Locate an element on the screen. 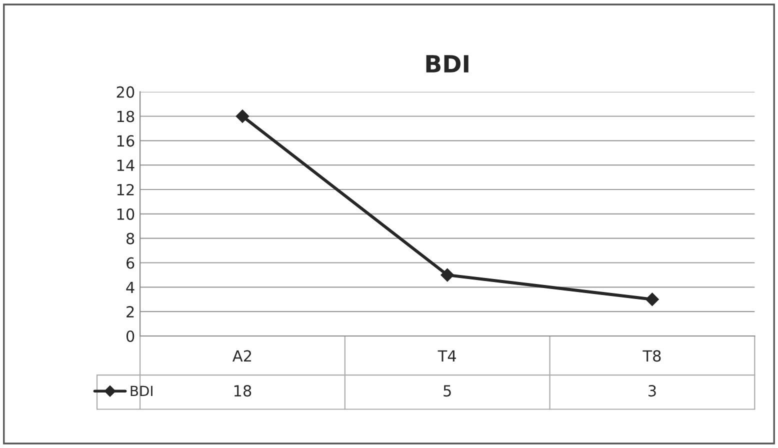  data-label: 18 is located at coordinates (243, 391).